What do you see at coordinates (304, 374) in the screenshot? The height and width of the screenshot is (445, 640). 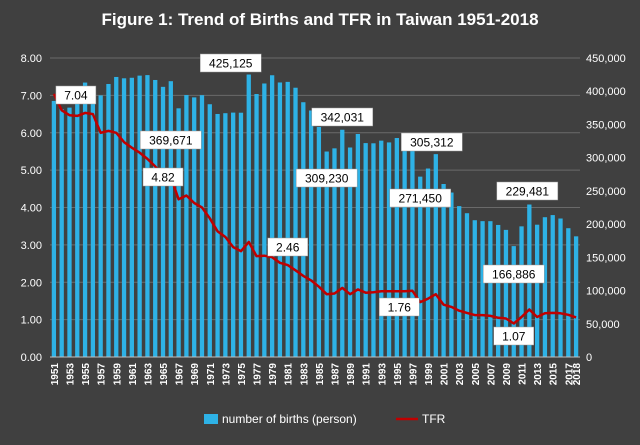 I see `x-tick-label: 1983` at bounding box center [304, 374].